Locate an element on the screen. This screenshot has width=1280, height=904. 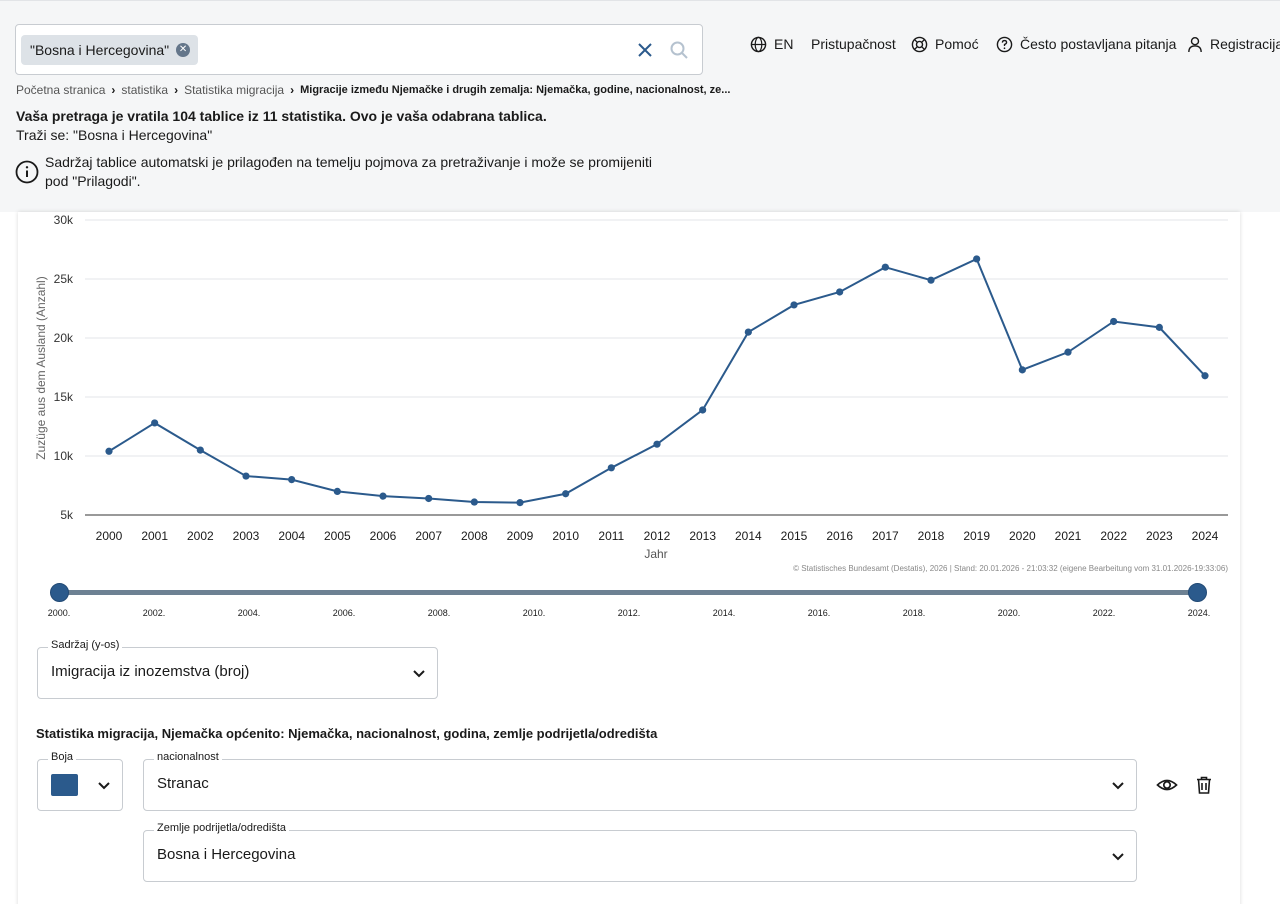
color-picker: Boja is located at coordinates (80, 781).